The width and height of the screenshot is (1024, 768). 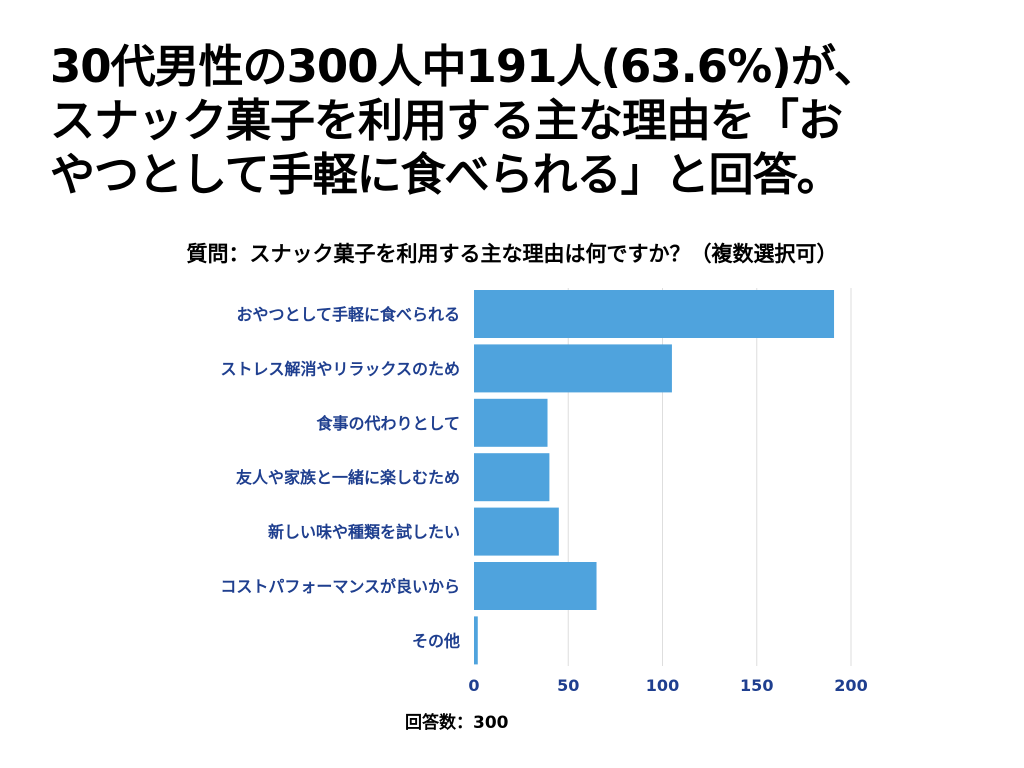 I want to click on headline-line-3: やつとして手軽に食べられる」と回答。, so click(x=446, y=174).